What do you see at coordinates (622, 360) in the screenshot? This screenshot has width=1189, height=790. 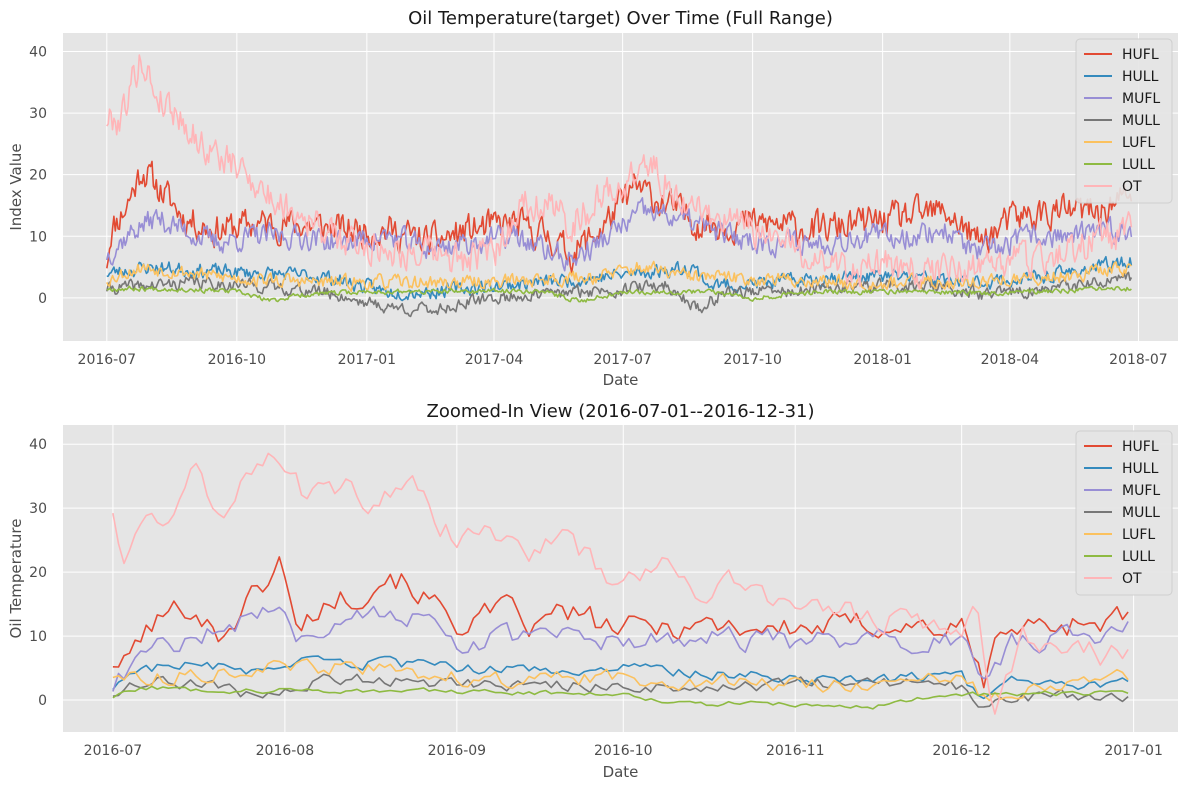 I see `x-tick-label: 2017-07` at bounding box center [622, 360].